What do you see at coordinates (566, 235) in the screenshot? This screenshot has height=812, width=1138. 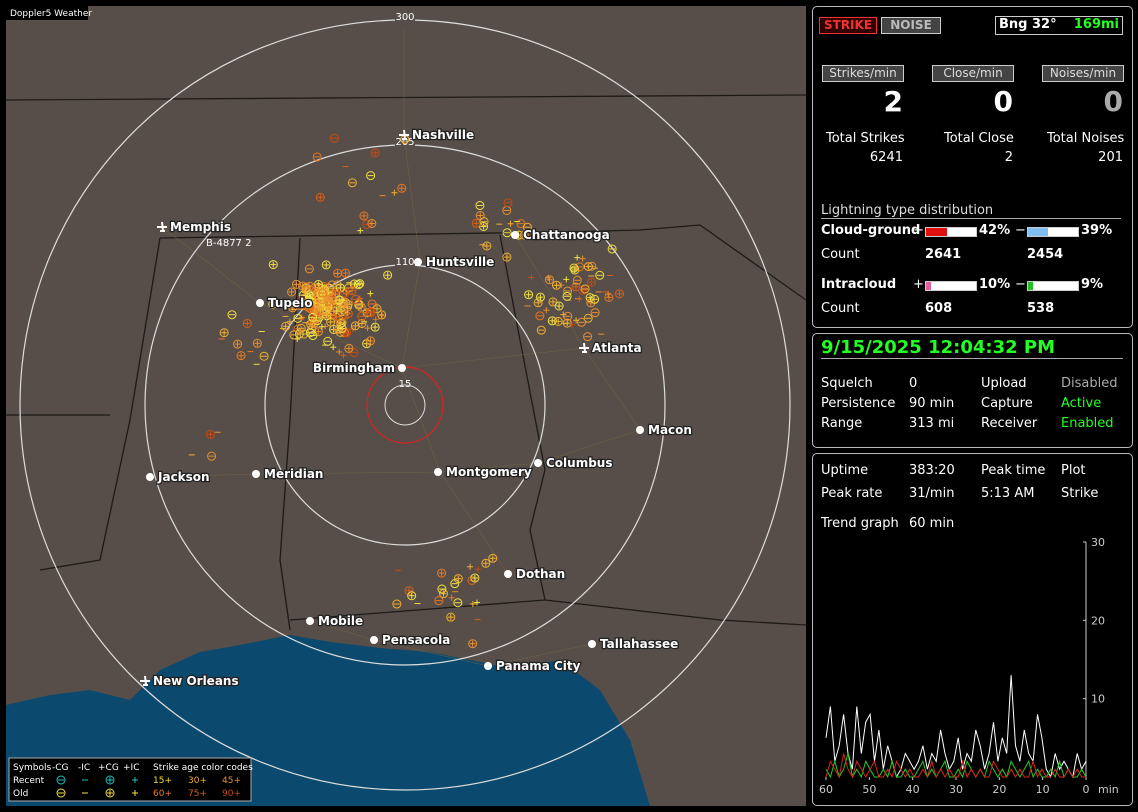 I see `city-label: Chattanooga` at bounding box center [566, 235].